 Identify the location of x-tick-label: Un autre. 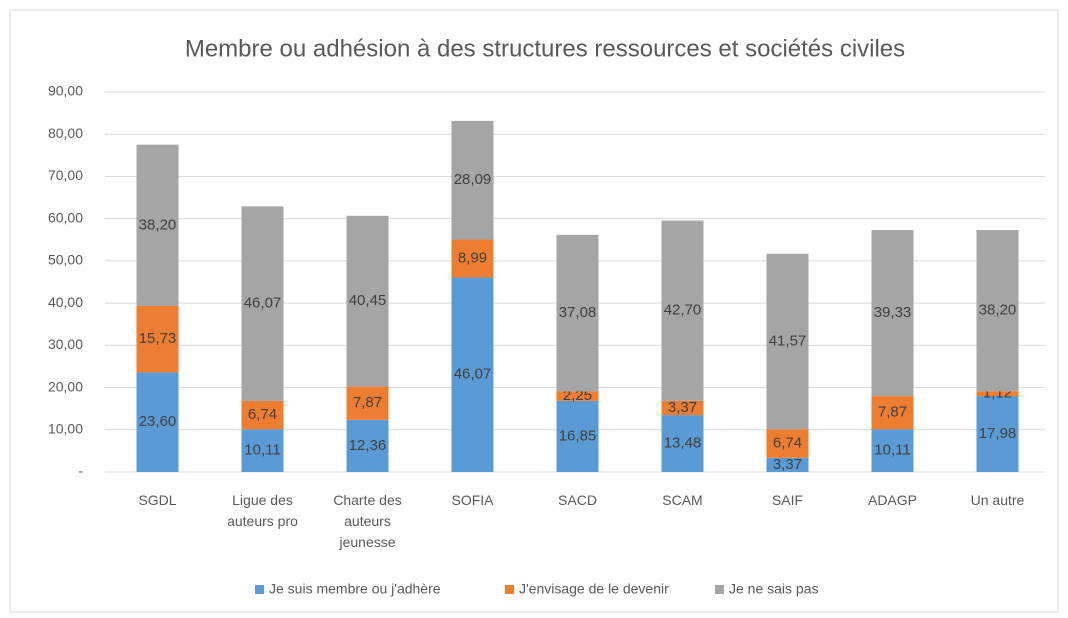
(997, 500).